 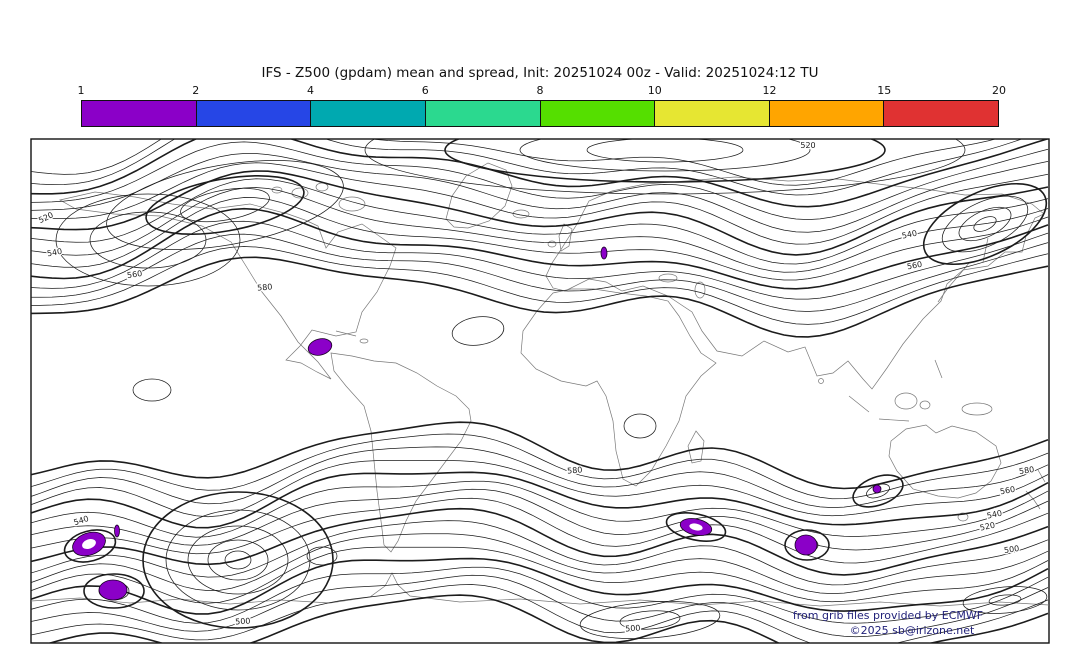 I want to click on contour-label-520: 520, so click(x=807, y=145).